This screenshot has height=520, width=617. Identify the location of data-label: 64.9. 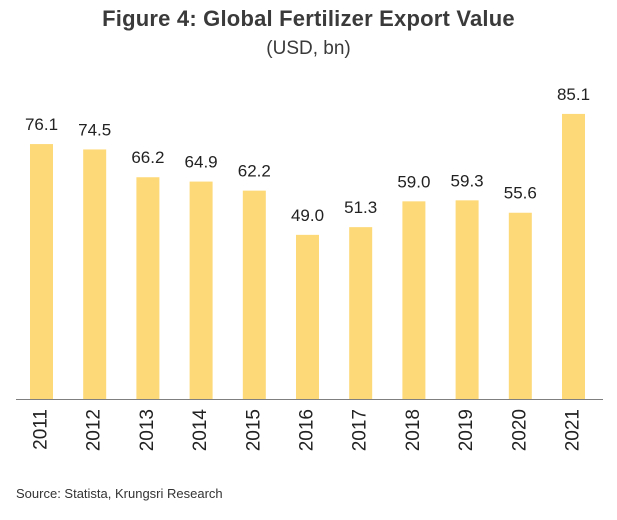
(201, 162).